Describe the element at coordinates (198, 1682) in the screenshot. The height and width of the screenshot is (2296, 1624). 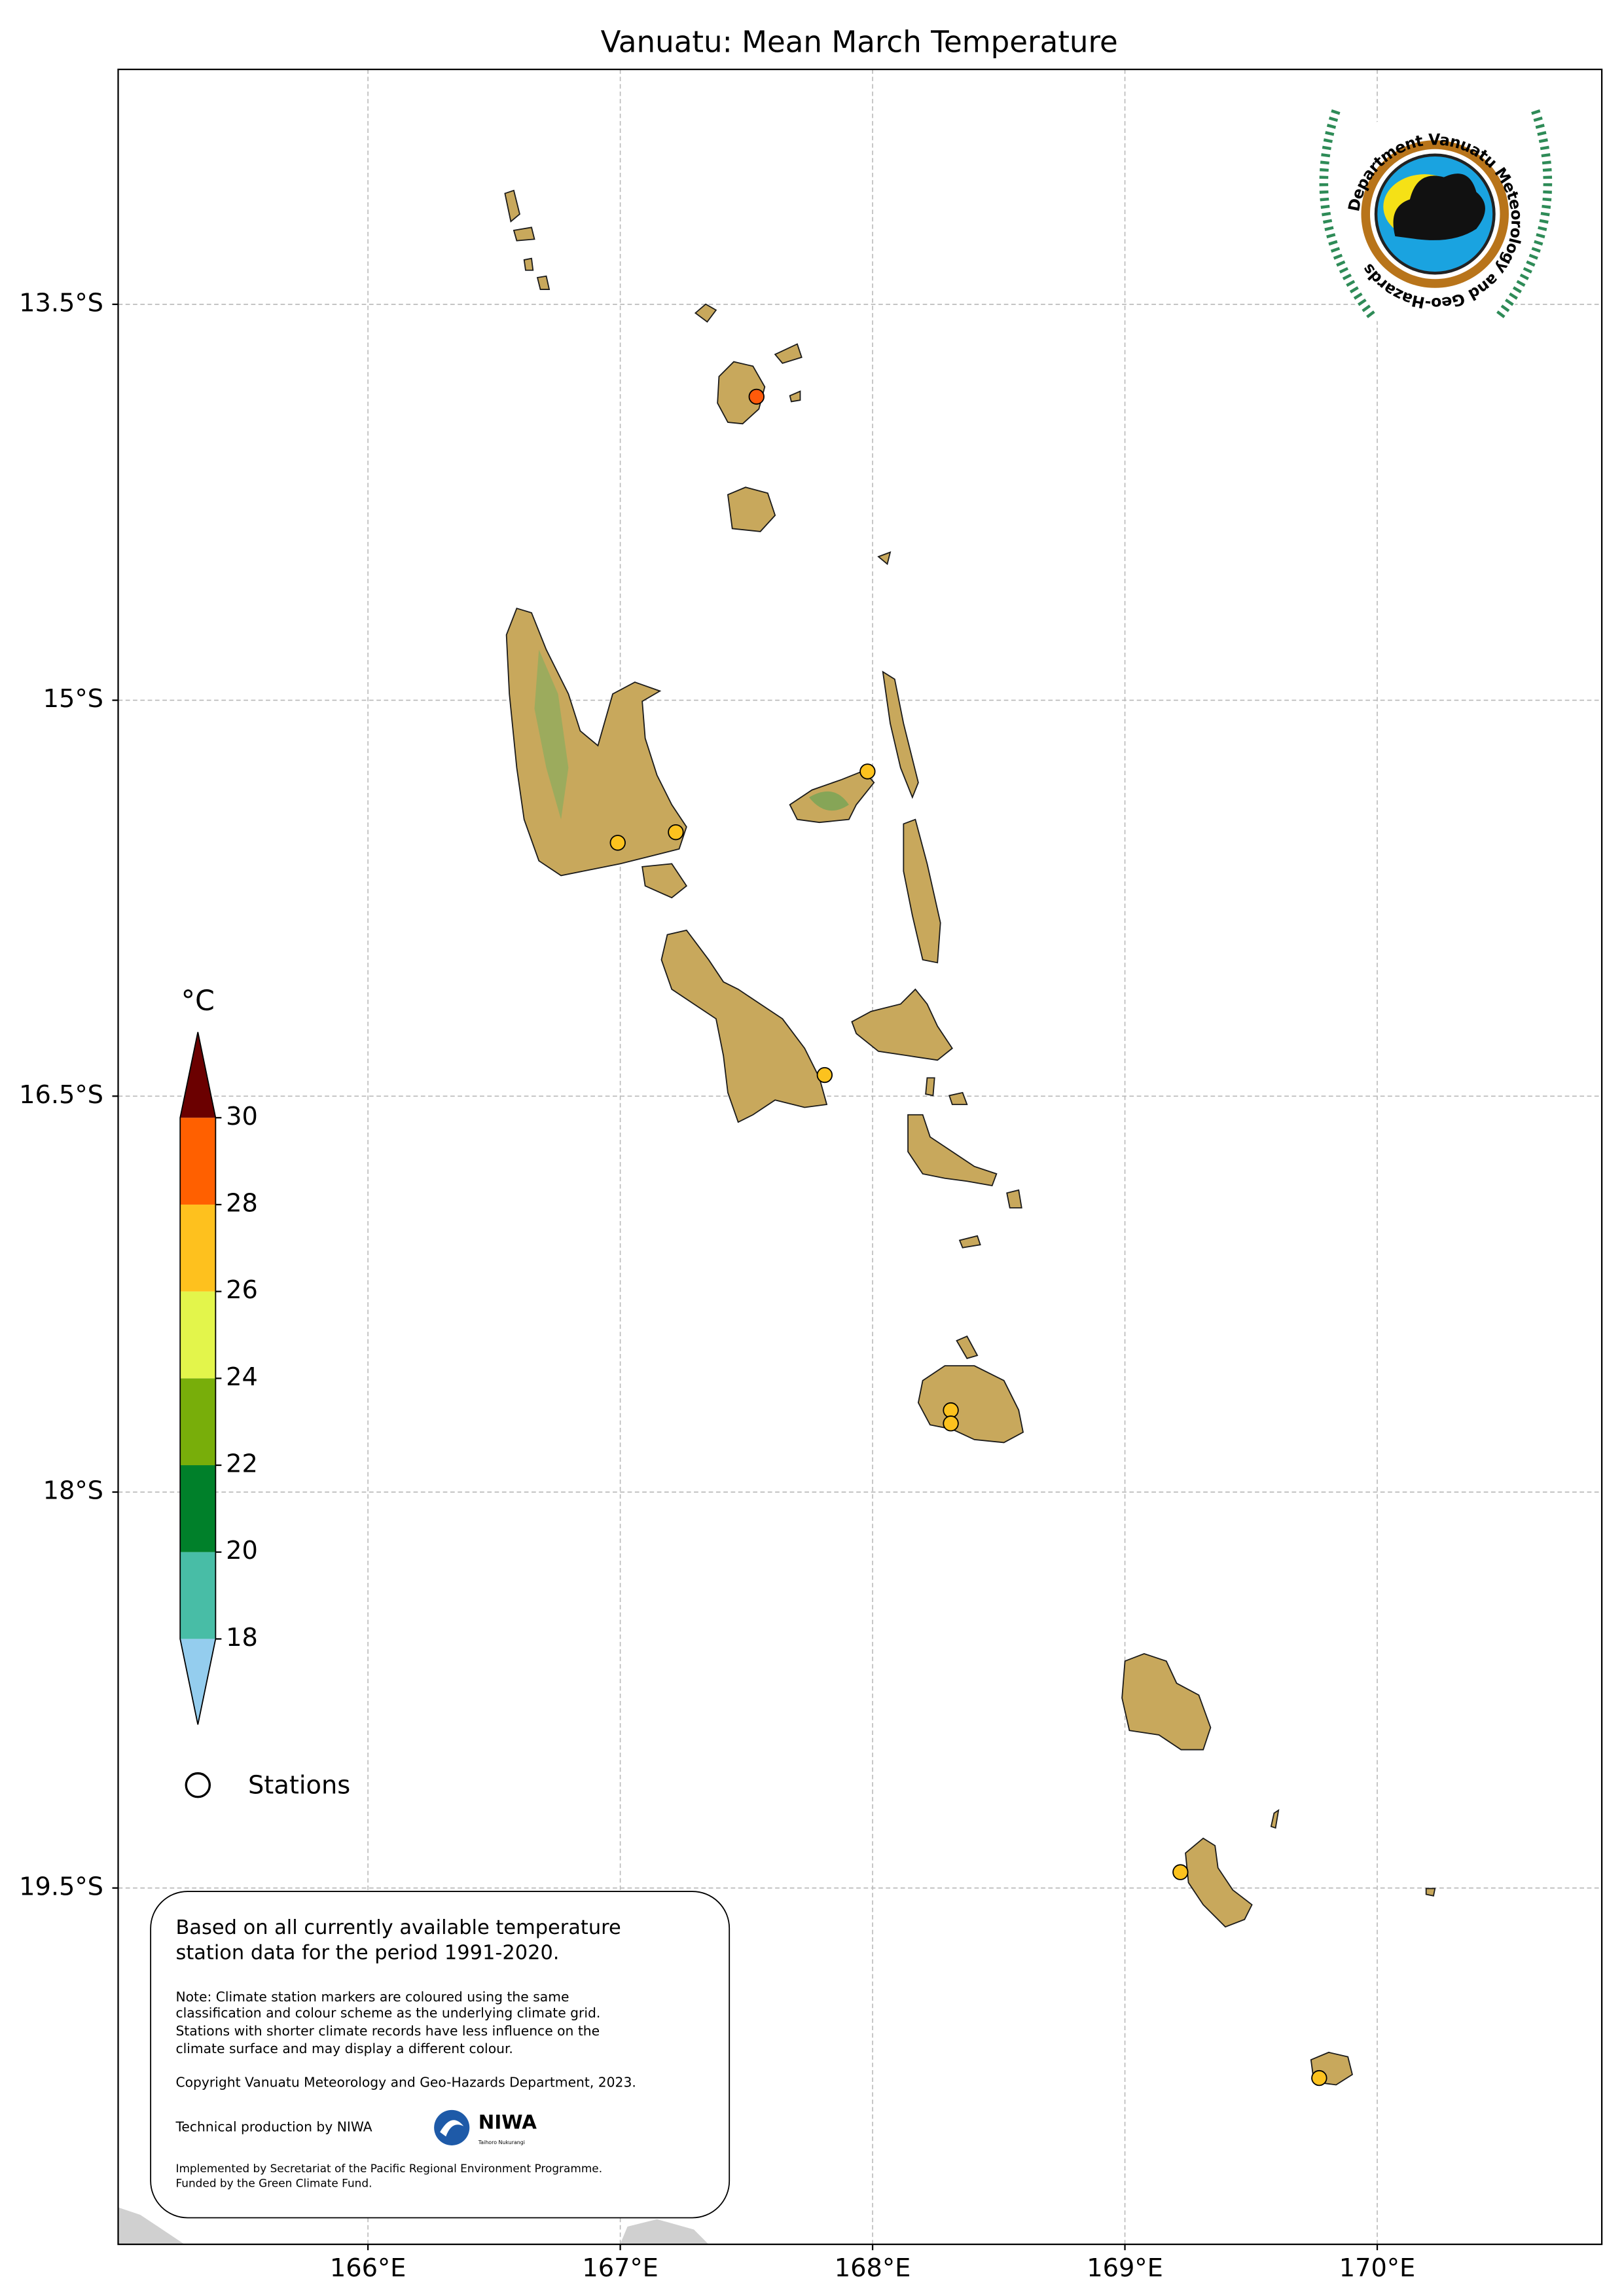
I see `colorbar-under` at that location.